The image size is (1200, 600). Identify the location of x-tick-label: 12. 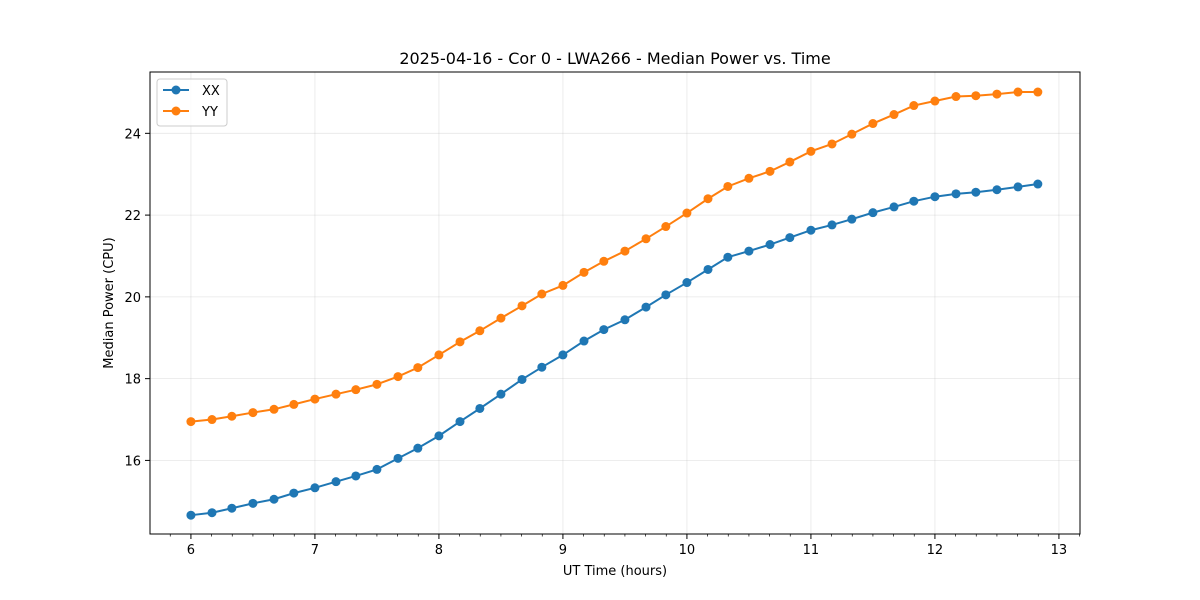
(935, 550).